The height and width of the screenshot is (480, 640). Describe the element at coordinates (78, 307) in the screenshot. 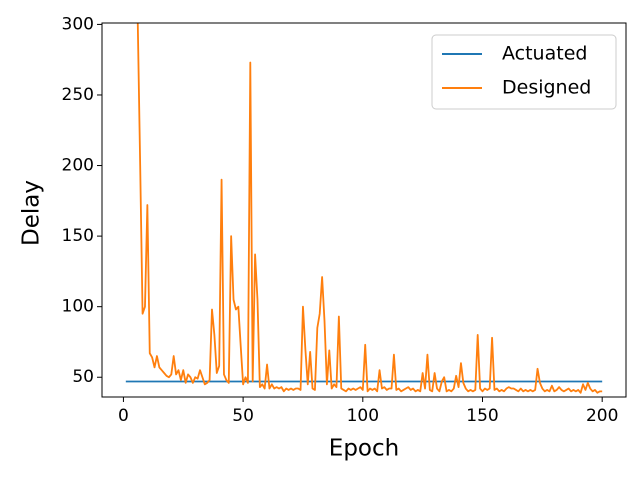

I see `y-tick-label: 100` at that location.